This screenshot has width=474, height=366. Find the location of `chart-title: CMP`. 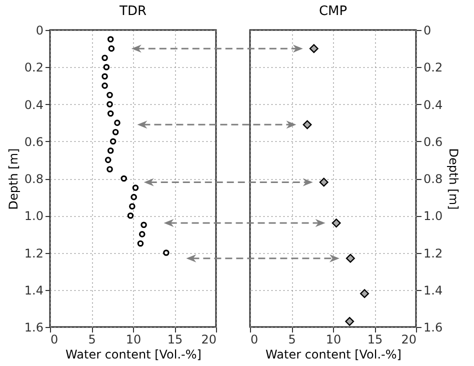

chart-title: CMP is located at coordinates (333, 11).